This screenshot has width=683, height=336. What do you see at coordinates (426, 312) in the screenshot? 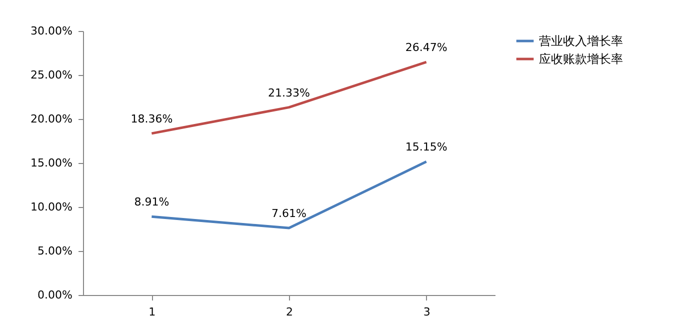
I see `x-tick-label: 3` at bounding box center [426, 312].